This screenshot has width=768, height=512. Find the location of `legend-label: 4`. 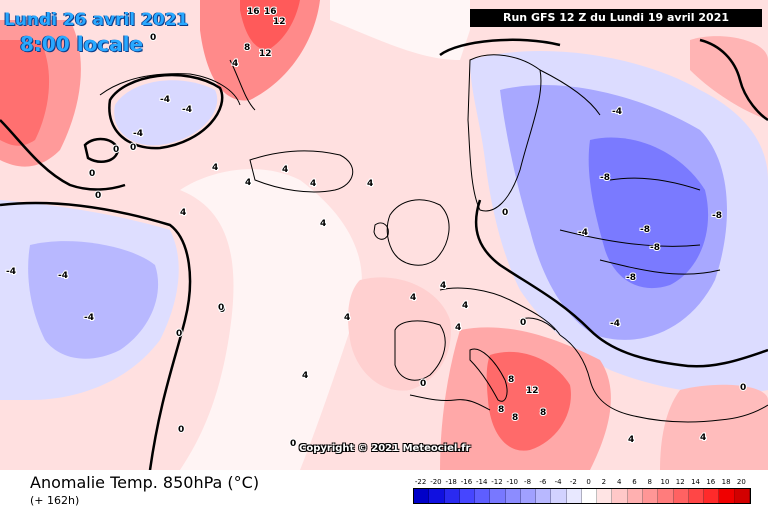

legend-label: 4 is located at coordinates (619, 482).